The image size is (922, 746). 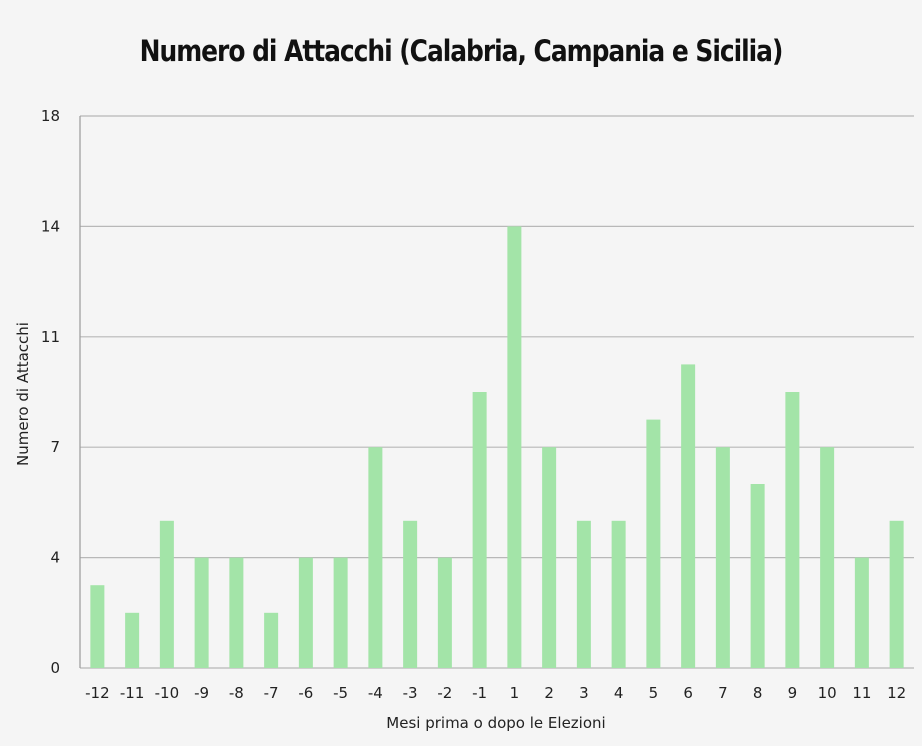 I want to click on y-axis-label: Numero di Attacchi, so click(x=23, y=394).